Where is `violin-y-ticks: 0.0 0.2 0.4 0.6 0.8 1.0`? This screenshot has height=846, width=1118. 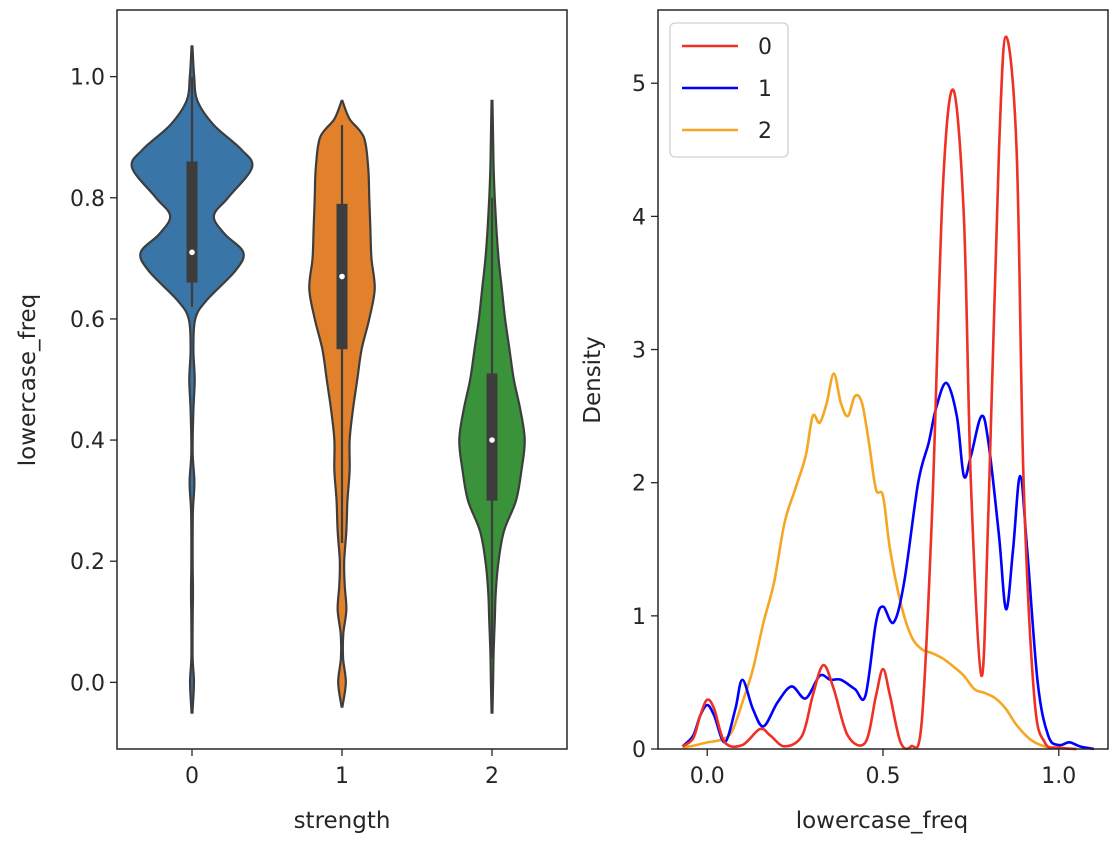
violin-y-ticks: 0.0 0.2 0.4 0.6 0.8 1.0 is located at coordinates (93, 381).